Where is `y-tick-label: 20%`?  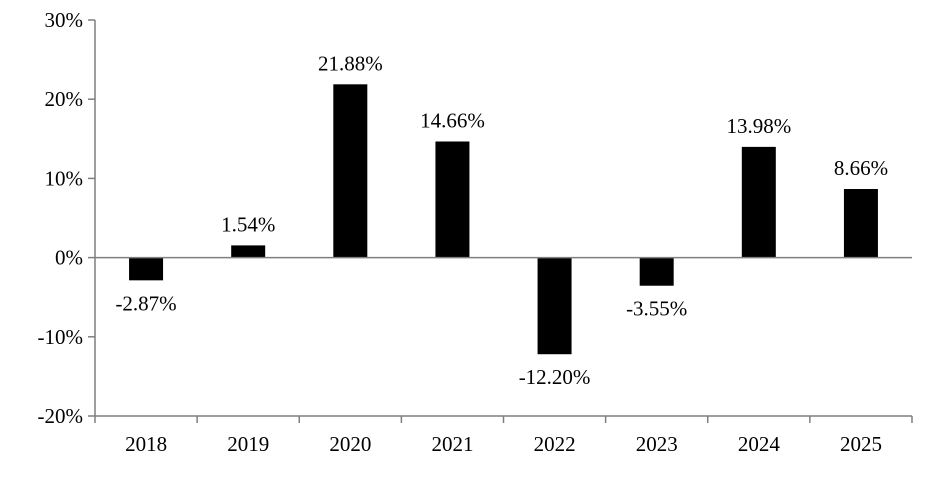 y-tick-label: 20% is located at coordinates (64, 99).